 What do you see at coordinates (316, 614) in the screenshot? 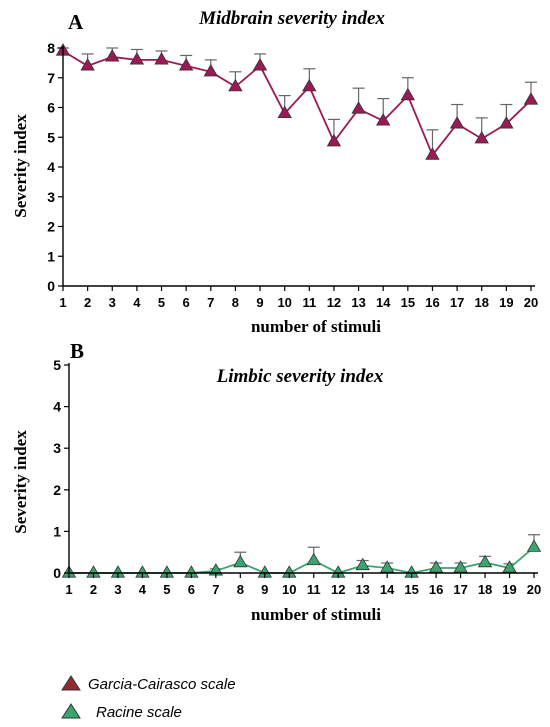
I see `panel-b-x-axis-label: number of stimuli` at bounding box center [316, 614].